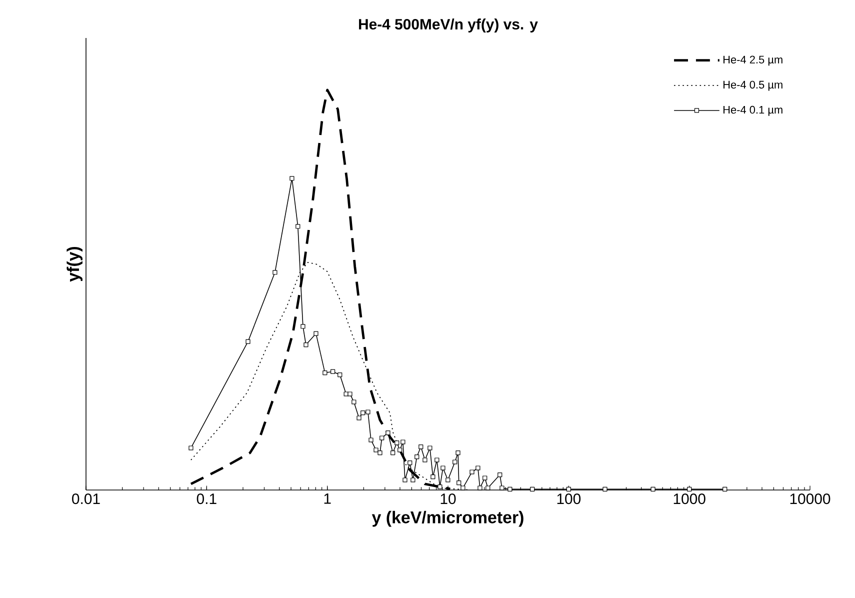 The height and width of the screenshot is (598, 855). I want to click on y-axis-title: yf(y), so click(74, 264).